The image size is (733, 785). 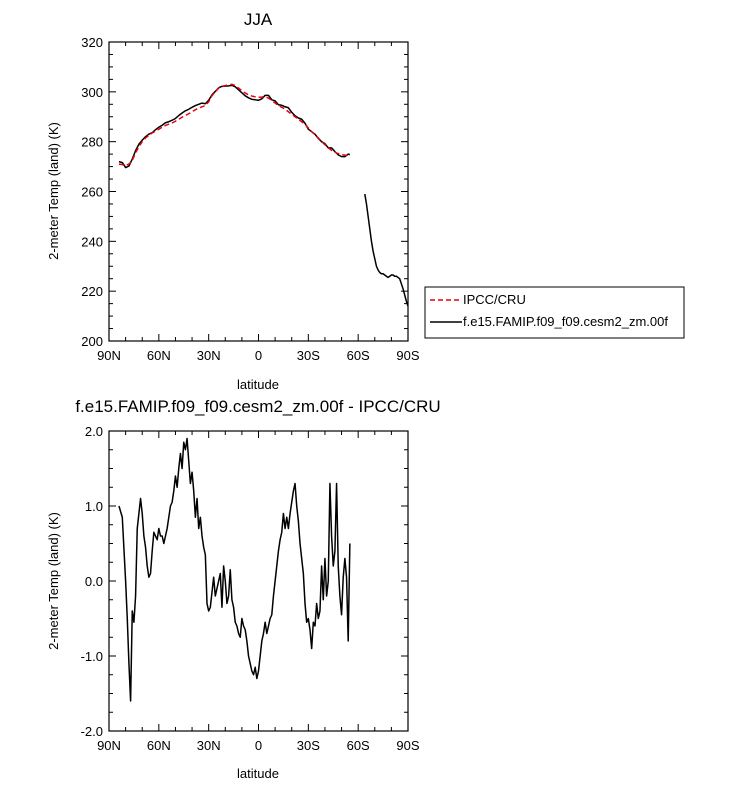 What do you see at coordinates (407, 355) in the screenshot?
I see `top-x-tick-label: 90S` at bounding box center [407, 355].